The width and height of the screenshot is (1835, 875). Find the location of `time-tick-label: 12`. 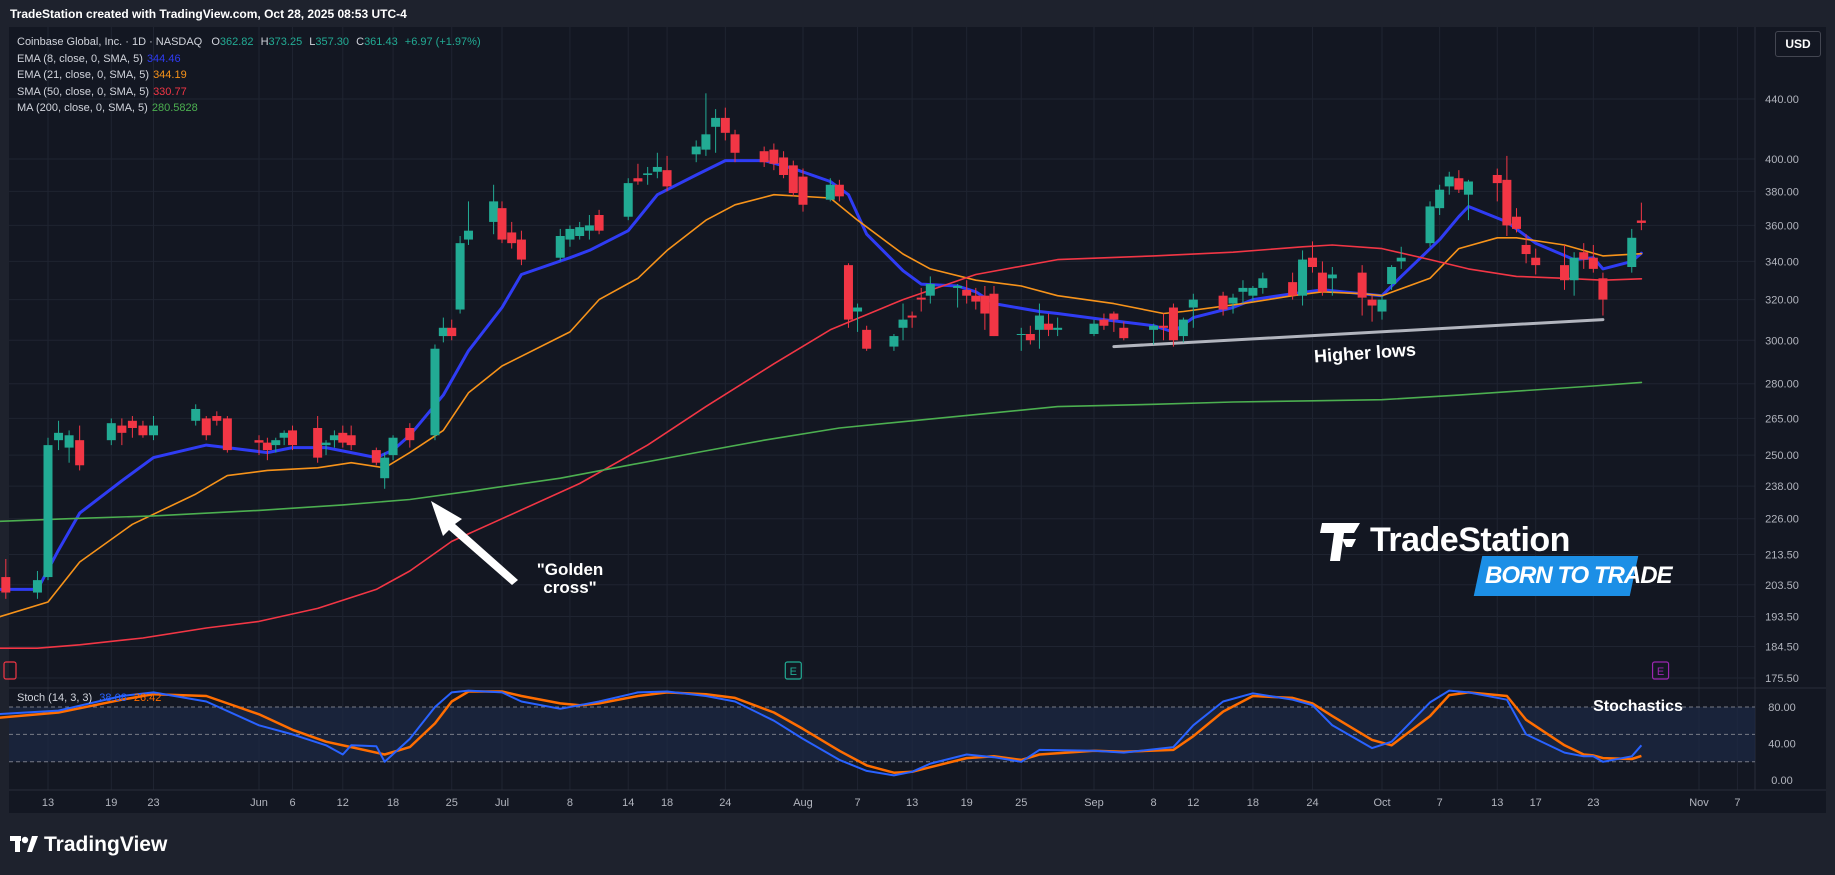

time-tick-label: 12 is located at coordinates (1193, 803).